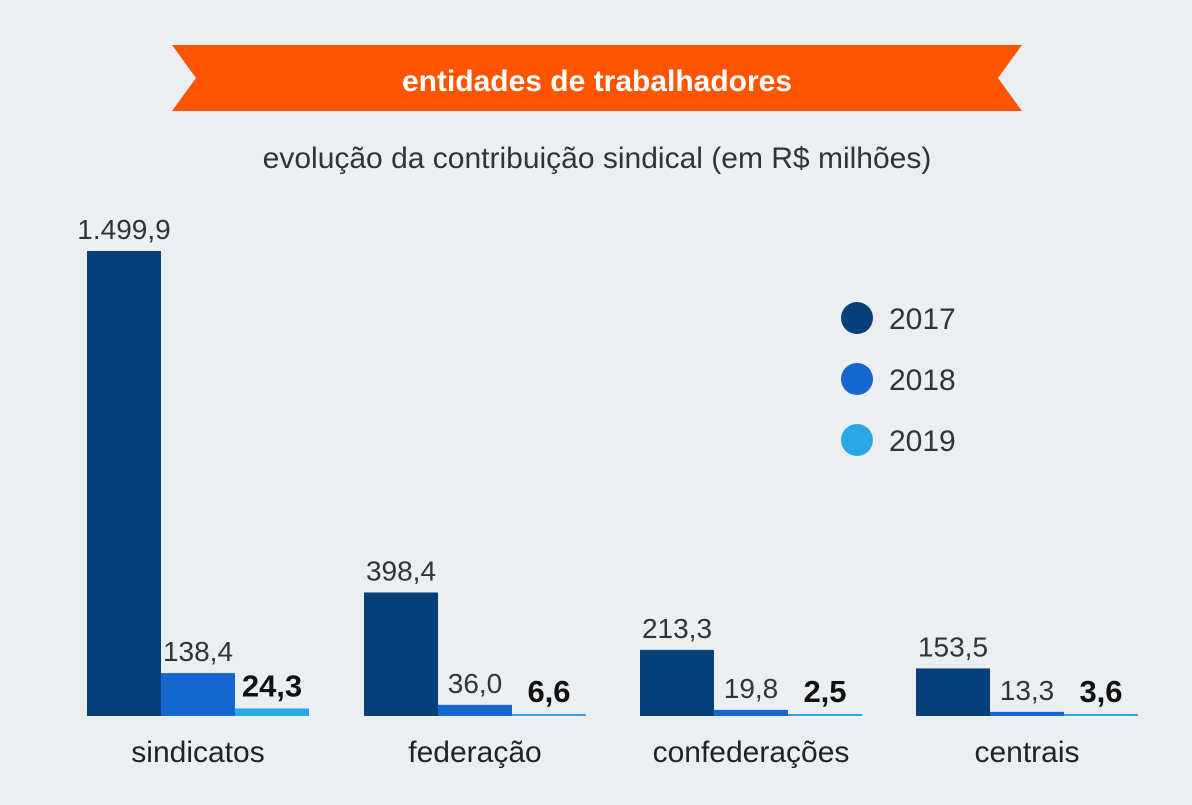 This screenshot has height=805, width=1192. I want to click on data-label-2017-3: 153,5, so click(953, 646).